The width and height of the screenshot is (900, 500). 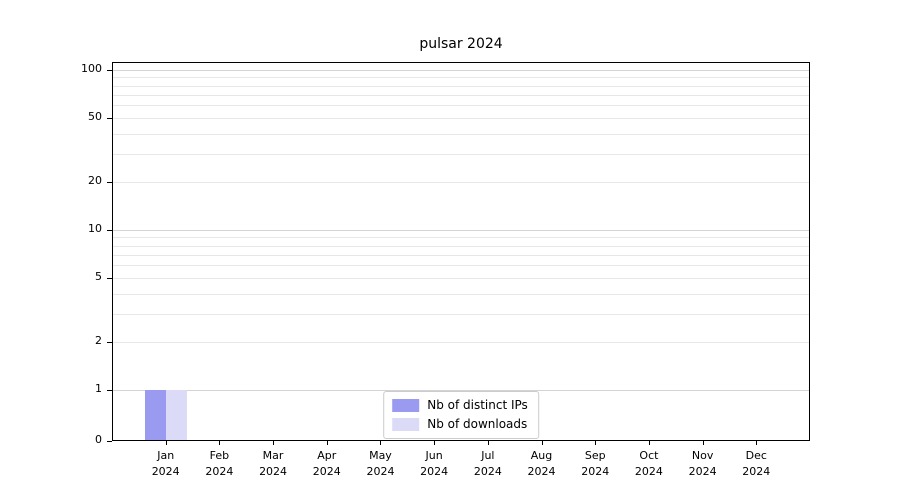 What do you see at coordinates (98, 340) in the screenshot?
I see `y-tick-label-2: 2` at bounding box center [98, 340].